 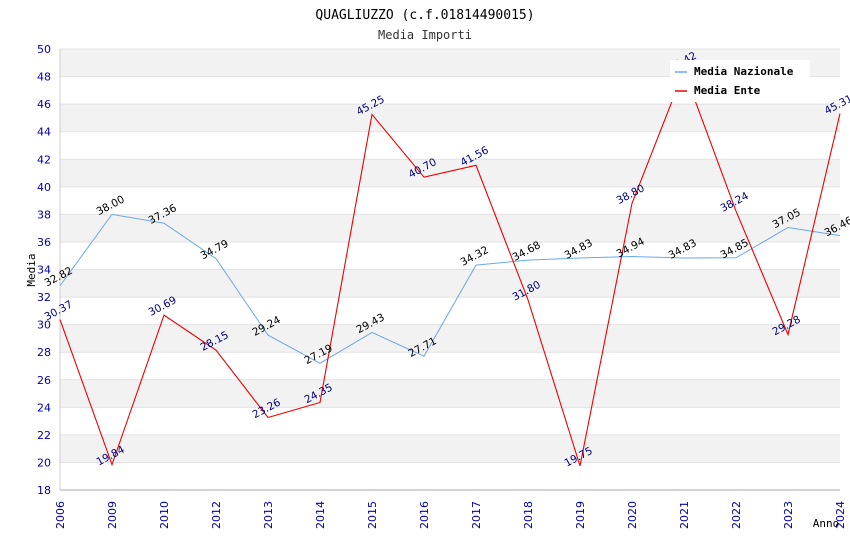 What do you see at coordinates (580, 515) in the screenshot?
I see `x-tick-label: 2019` at bounding box center [580, 515].